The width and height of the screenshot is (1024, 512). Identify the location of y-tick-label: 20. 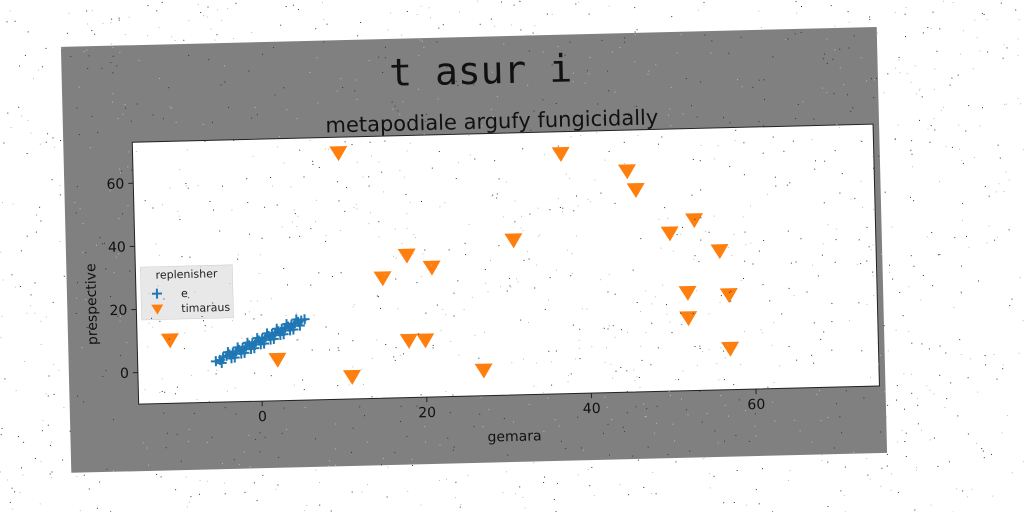
(118, 311).